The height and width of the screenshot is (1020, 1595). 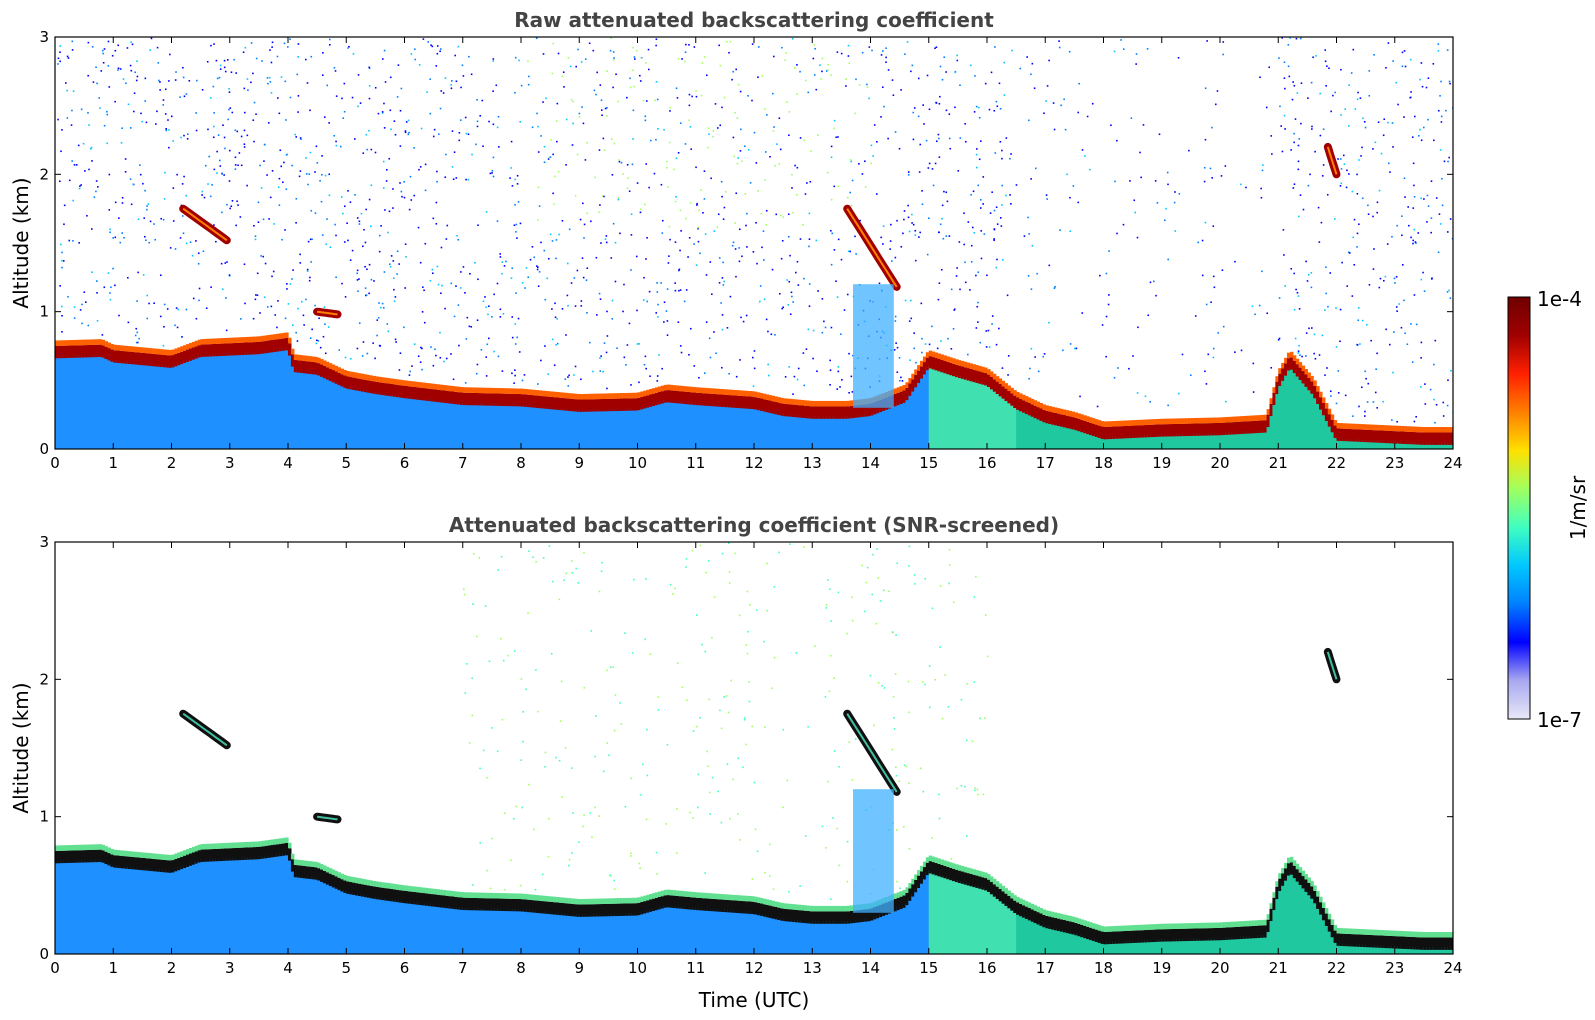 What do you see at coordinates (1103, 463) in the screenshot?
I see `x-tick-label: 18` at bounding box center [1103, 463].